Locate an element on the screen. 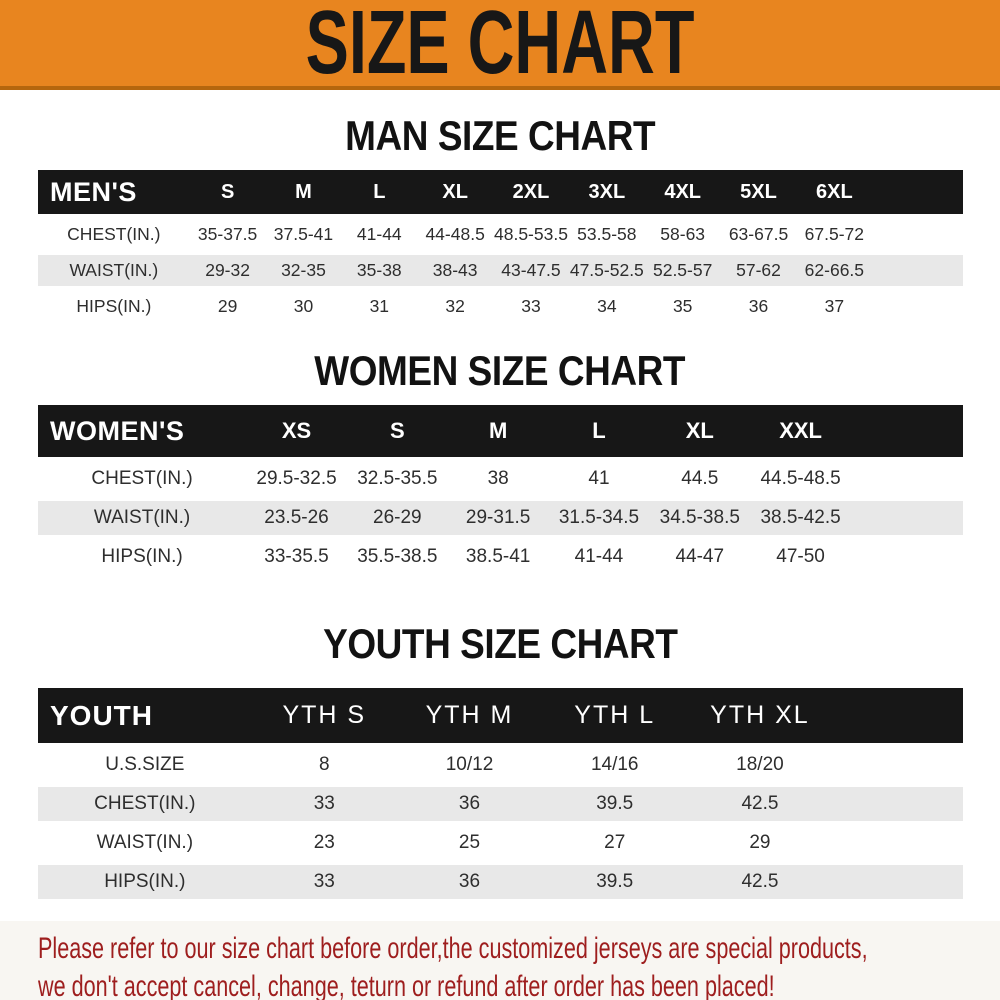 Image resolution: width=1000 pixels, height=1000 pixels. youth-section-heading-text: YOUTH SIZE CHART is located at coordinates (500, 643).